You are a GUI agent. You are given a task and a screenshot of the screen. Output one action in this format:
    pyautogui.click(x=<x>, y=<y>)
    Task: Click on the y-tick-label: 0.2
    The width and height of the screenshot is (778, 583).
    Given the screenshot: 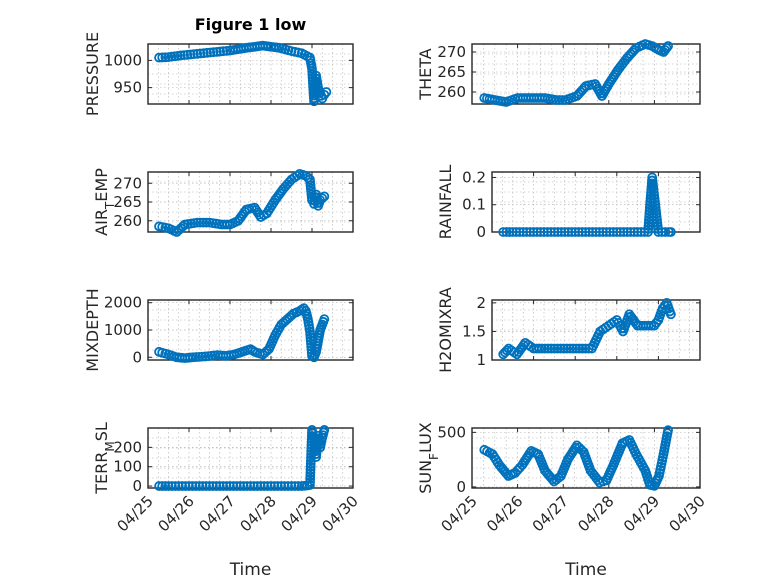 What is the action you would take?
    pyautogui.click(x=474, y=177)
    